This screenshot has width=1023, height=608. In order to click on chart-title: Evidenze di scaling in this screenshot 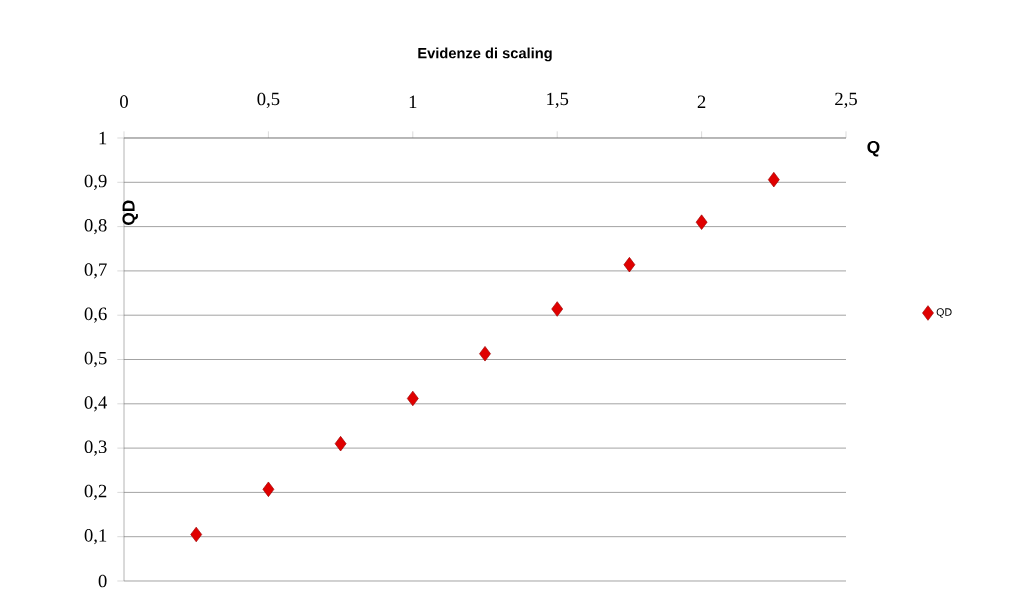, I will do `click(485, 54)`.